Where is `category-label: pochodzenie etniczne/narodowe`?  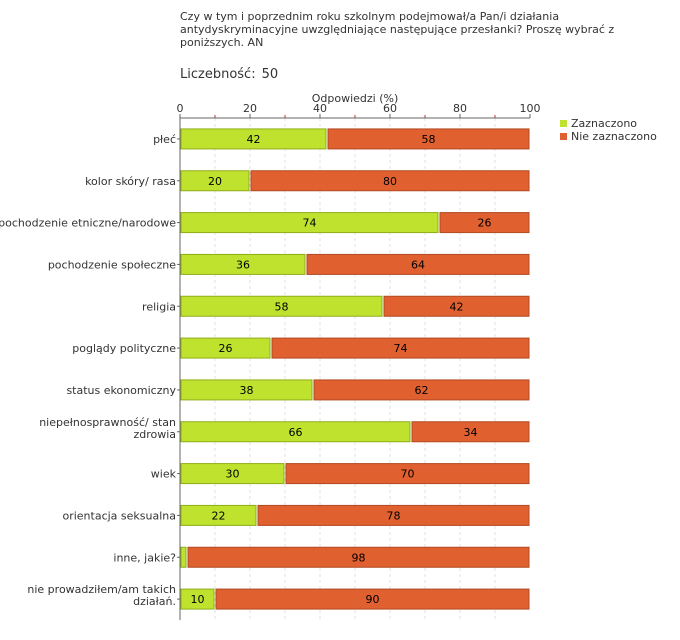
category-label: pochodzenie etniczne/narodowe is located at coordinates (88, 223).